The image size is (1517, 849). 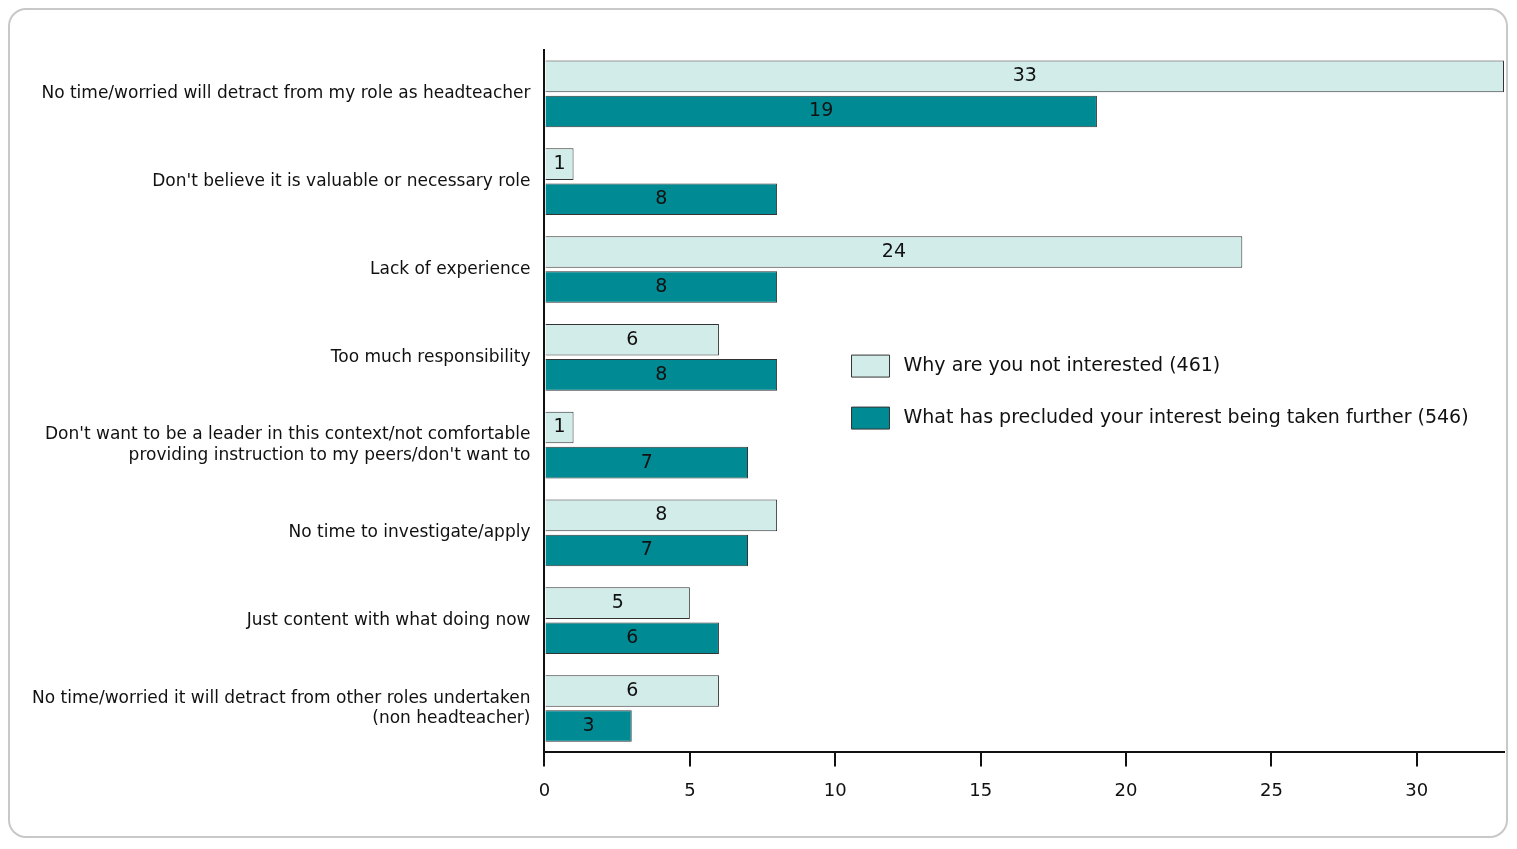 I want to click on y-tick-label: No time/worried it will detract from other roles undertaken (non headteacher), so click(x=281, y=707).